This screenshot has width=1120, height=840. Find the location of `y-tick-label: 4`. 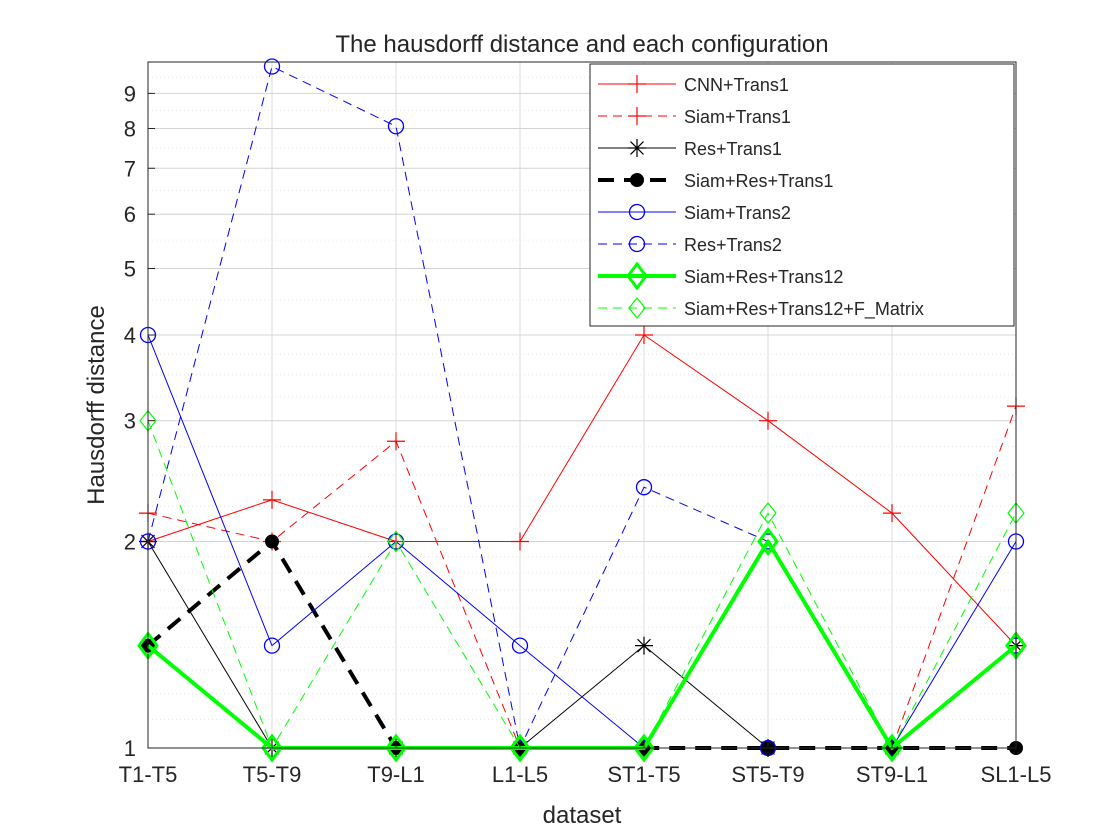

y-tick-label: 4 is located at coordinates (130, 335).